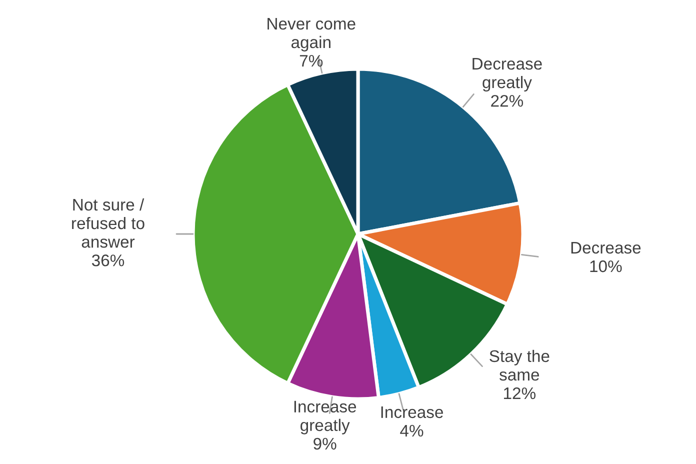  Describe the element at coordinates (520, 393) in the screenshot. I see `data-label: 12%` at that location.